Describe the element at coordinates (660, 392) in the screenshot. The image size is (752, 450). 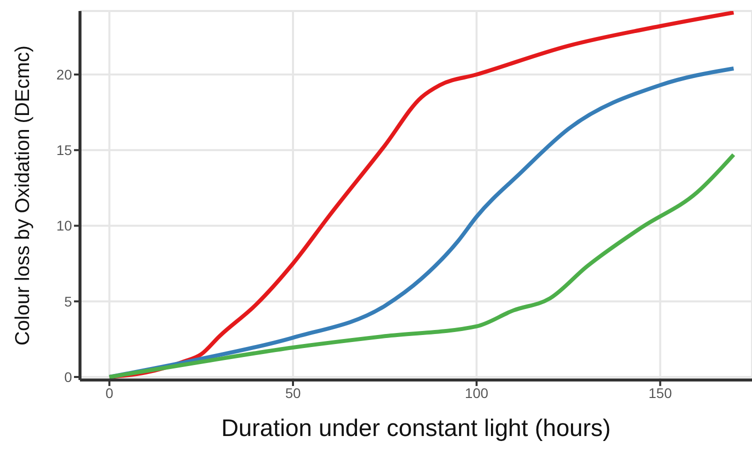
I see `x-tick-label: 150` at that location.